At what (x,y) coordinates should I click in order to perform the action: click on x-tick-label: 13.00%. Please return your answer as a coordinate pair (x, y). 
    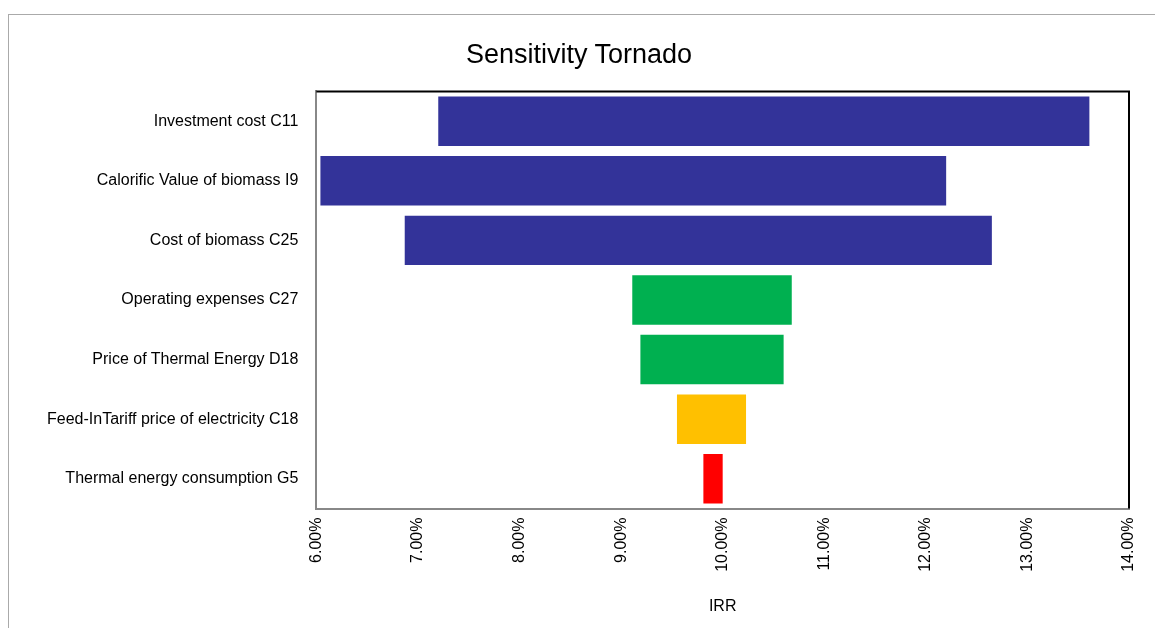
    Looking at the image, I should click on (1026, 544).